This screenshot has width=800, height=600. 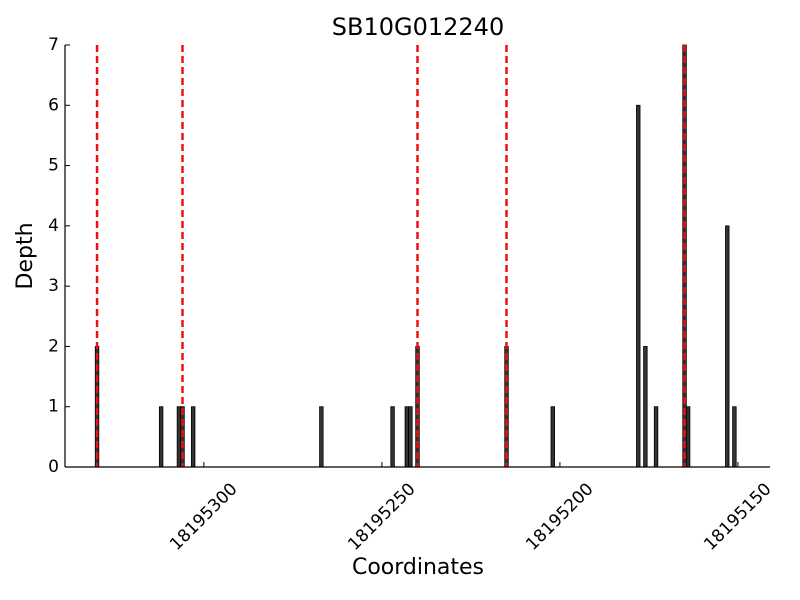 What do you see at coordinates (53, 166) in the screenshot?
I see `y-tick-label: 5` at bounding box center [53, 166].